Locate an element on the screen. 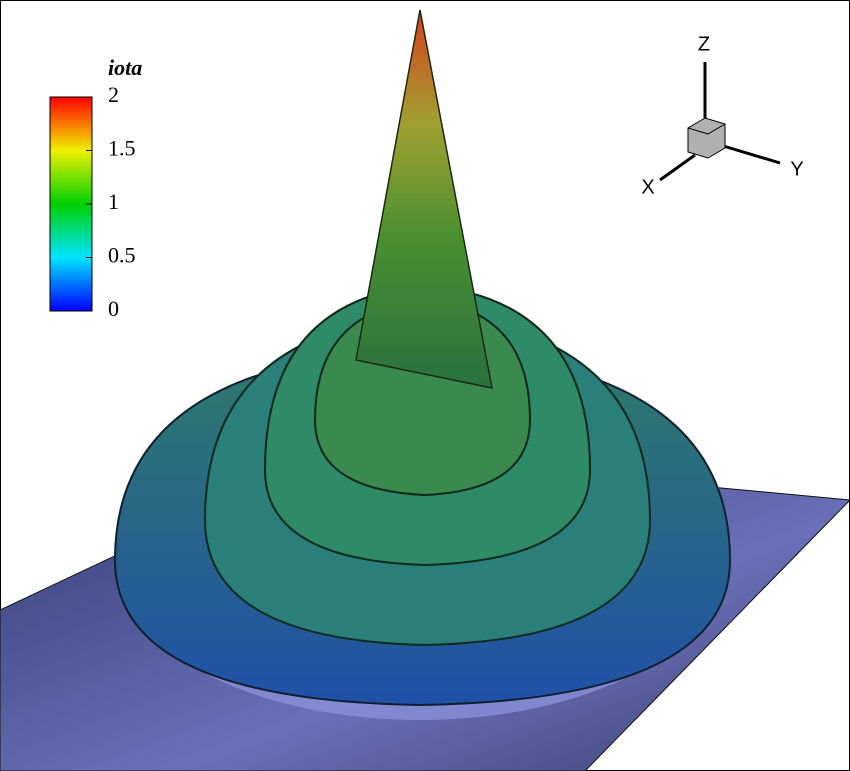 The image size is (850, 771). colorbar-tick-label: 1.5 is located at coordinates (122, 148).